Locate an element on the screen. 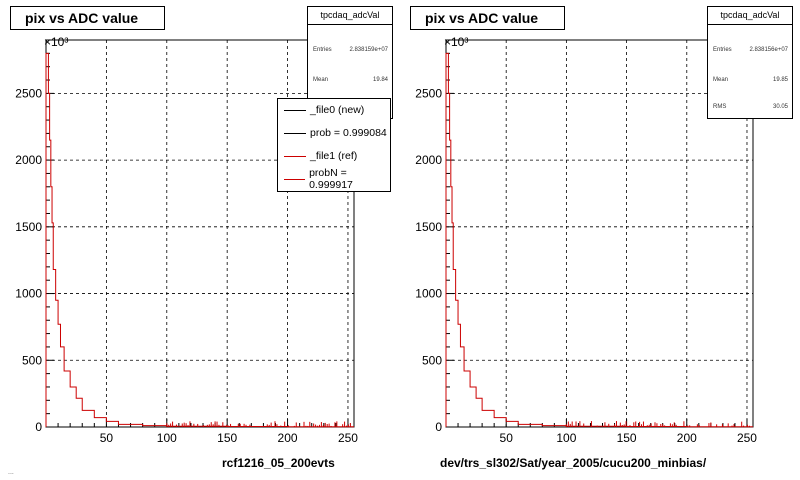  stats-value: 30.05 is located at coordinates (780, 107).